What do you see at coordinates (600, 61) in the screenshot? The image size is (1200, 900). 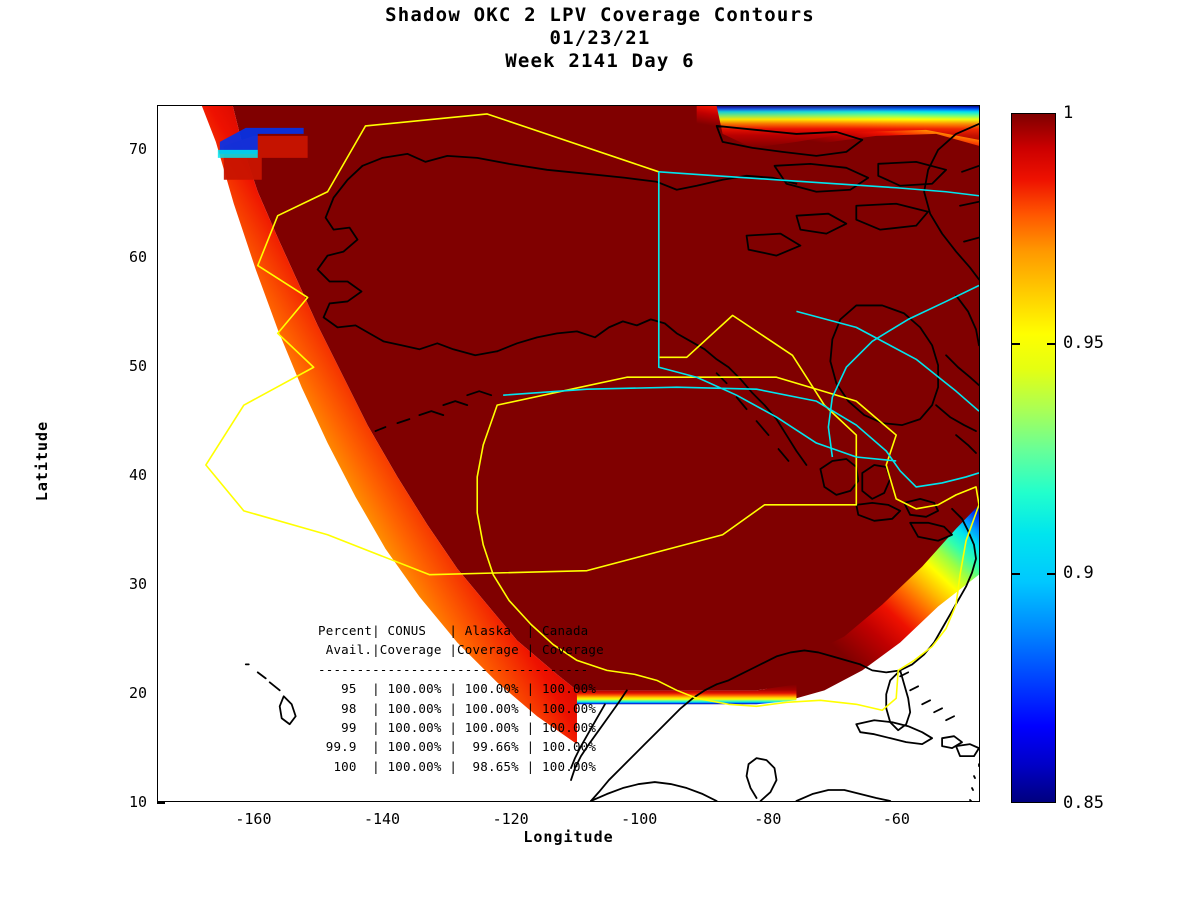 I see `title-line-3: Week 2141 Day 6` at bounding box center [600, 61].